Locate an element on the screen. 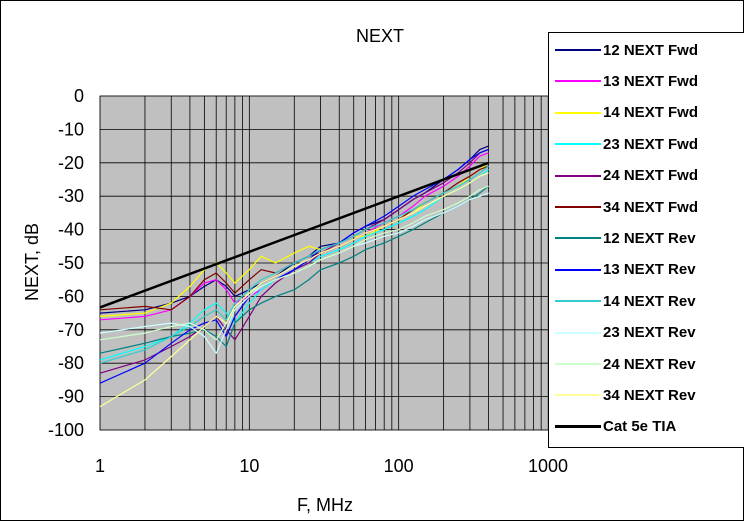 Image resolution: width=744 pixels, height=521 pixels. legend-entry: 12 NEXT Fwd is located at coordinates (626, 50).